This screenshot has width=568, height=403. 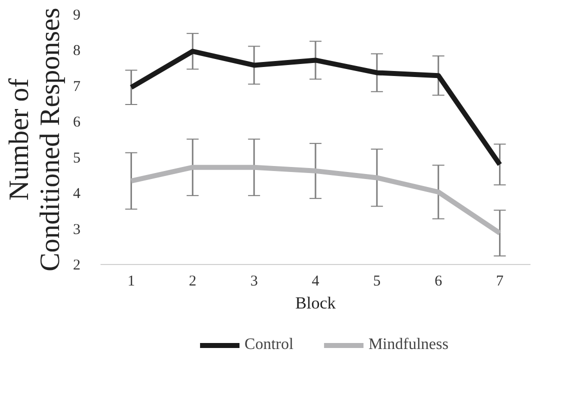 I want to click on y-axis-title: Number of Conditioned Responses, so click(x=35, y=140).